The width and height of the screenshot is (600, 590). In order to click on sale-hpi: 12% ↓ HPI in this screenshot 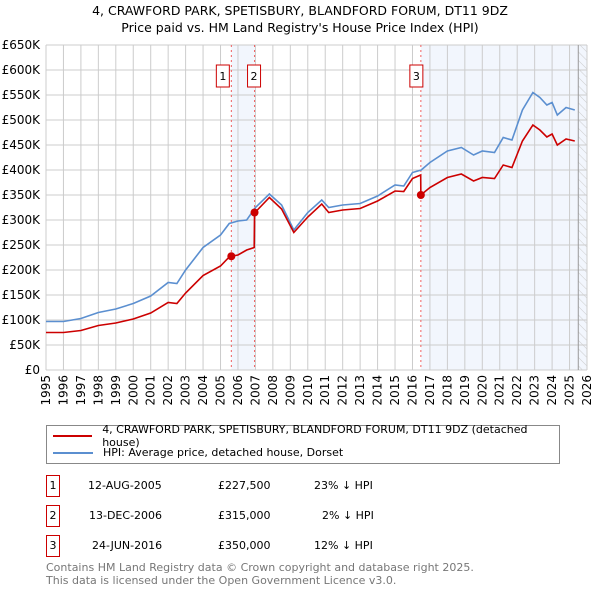, I will do `click(343, 545)`.